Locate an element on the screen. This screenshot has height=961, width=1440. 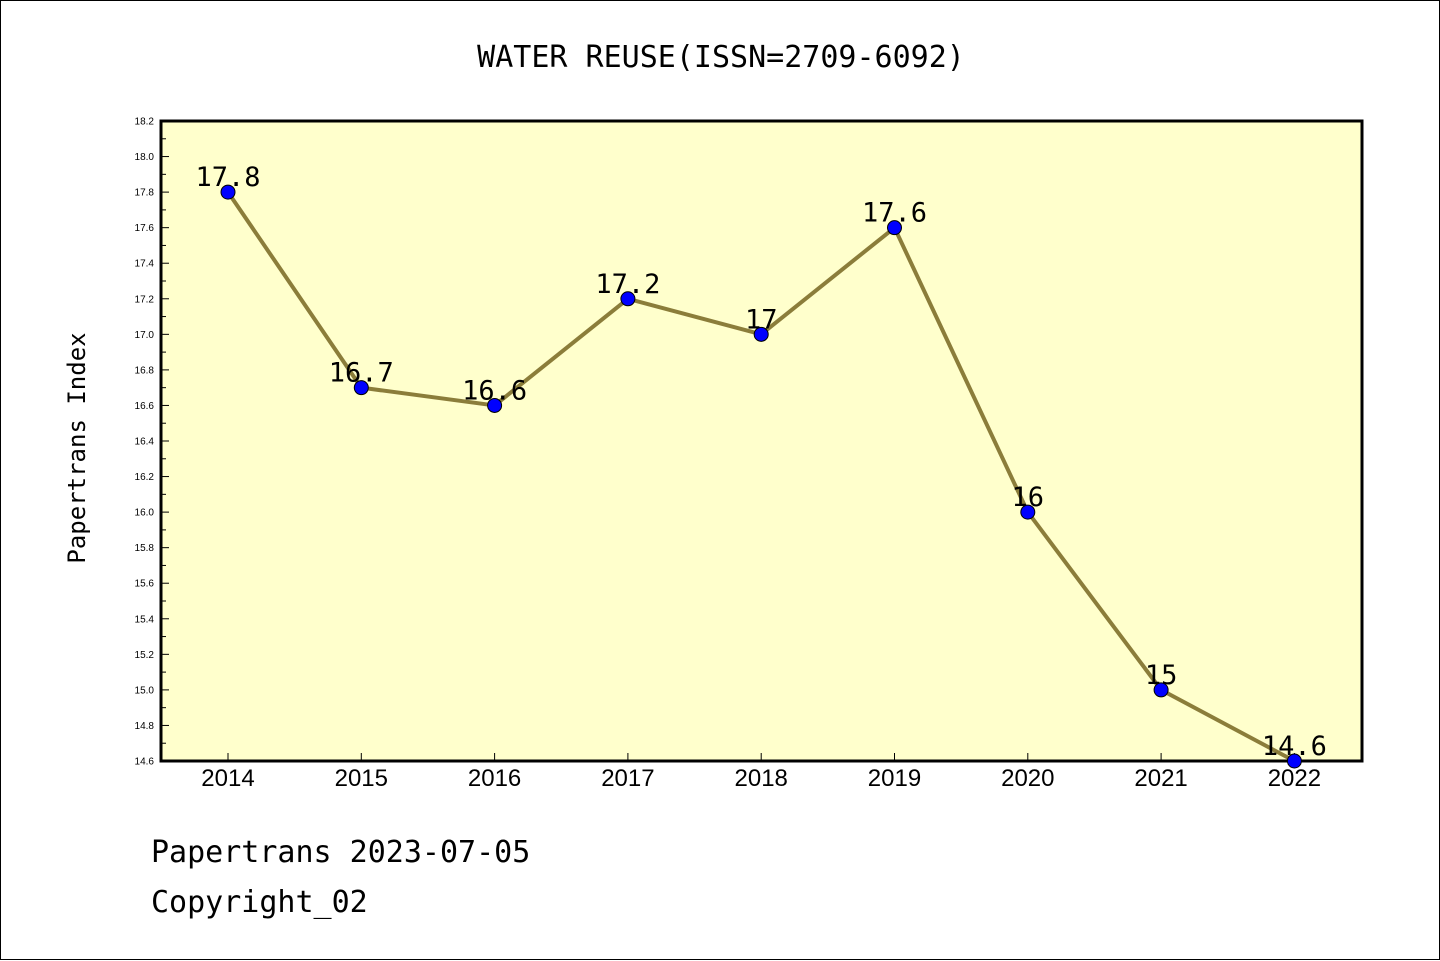
x-tick-label: 2020 is located at coordinates (1027, 778).